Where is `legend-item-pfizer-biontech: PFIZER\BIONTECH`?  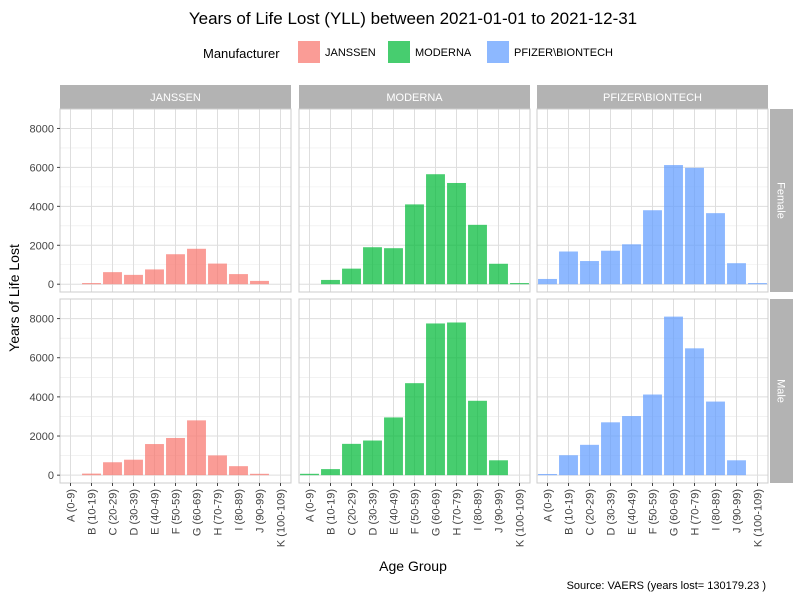 legend-item-pfizer-biontech: PFIZER\BIONTECH is located at coordinates (550, 52).